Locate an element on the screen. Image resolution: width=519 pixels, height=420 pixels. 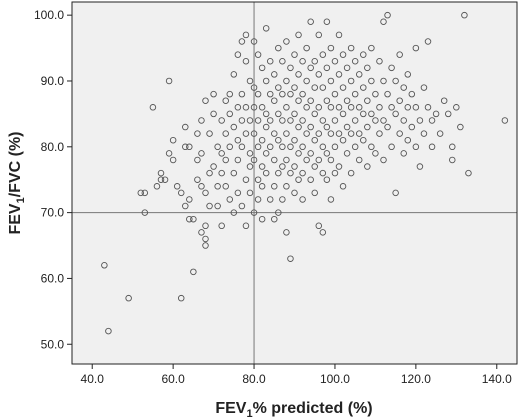
y-axis-title: FEV1/FVC (%) is located at coordinates (17, 182).